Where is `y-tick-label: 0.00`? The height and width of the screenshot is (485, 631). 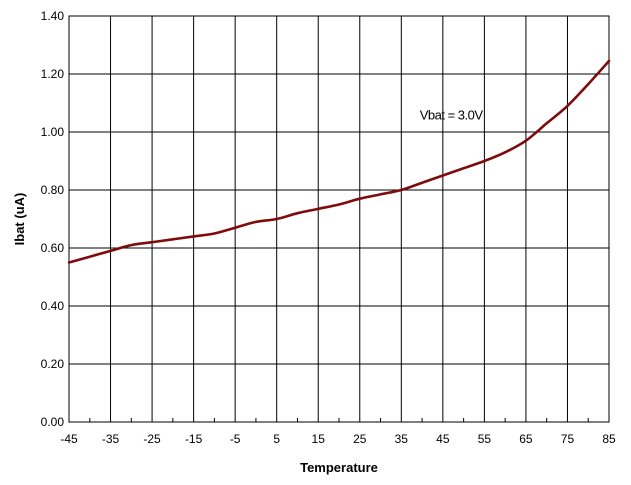
y-tick-label: 0.00 is located at coordinates (53, 422).